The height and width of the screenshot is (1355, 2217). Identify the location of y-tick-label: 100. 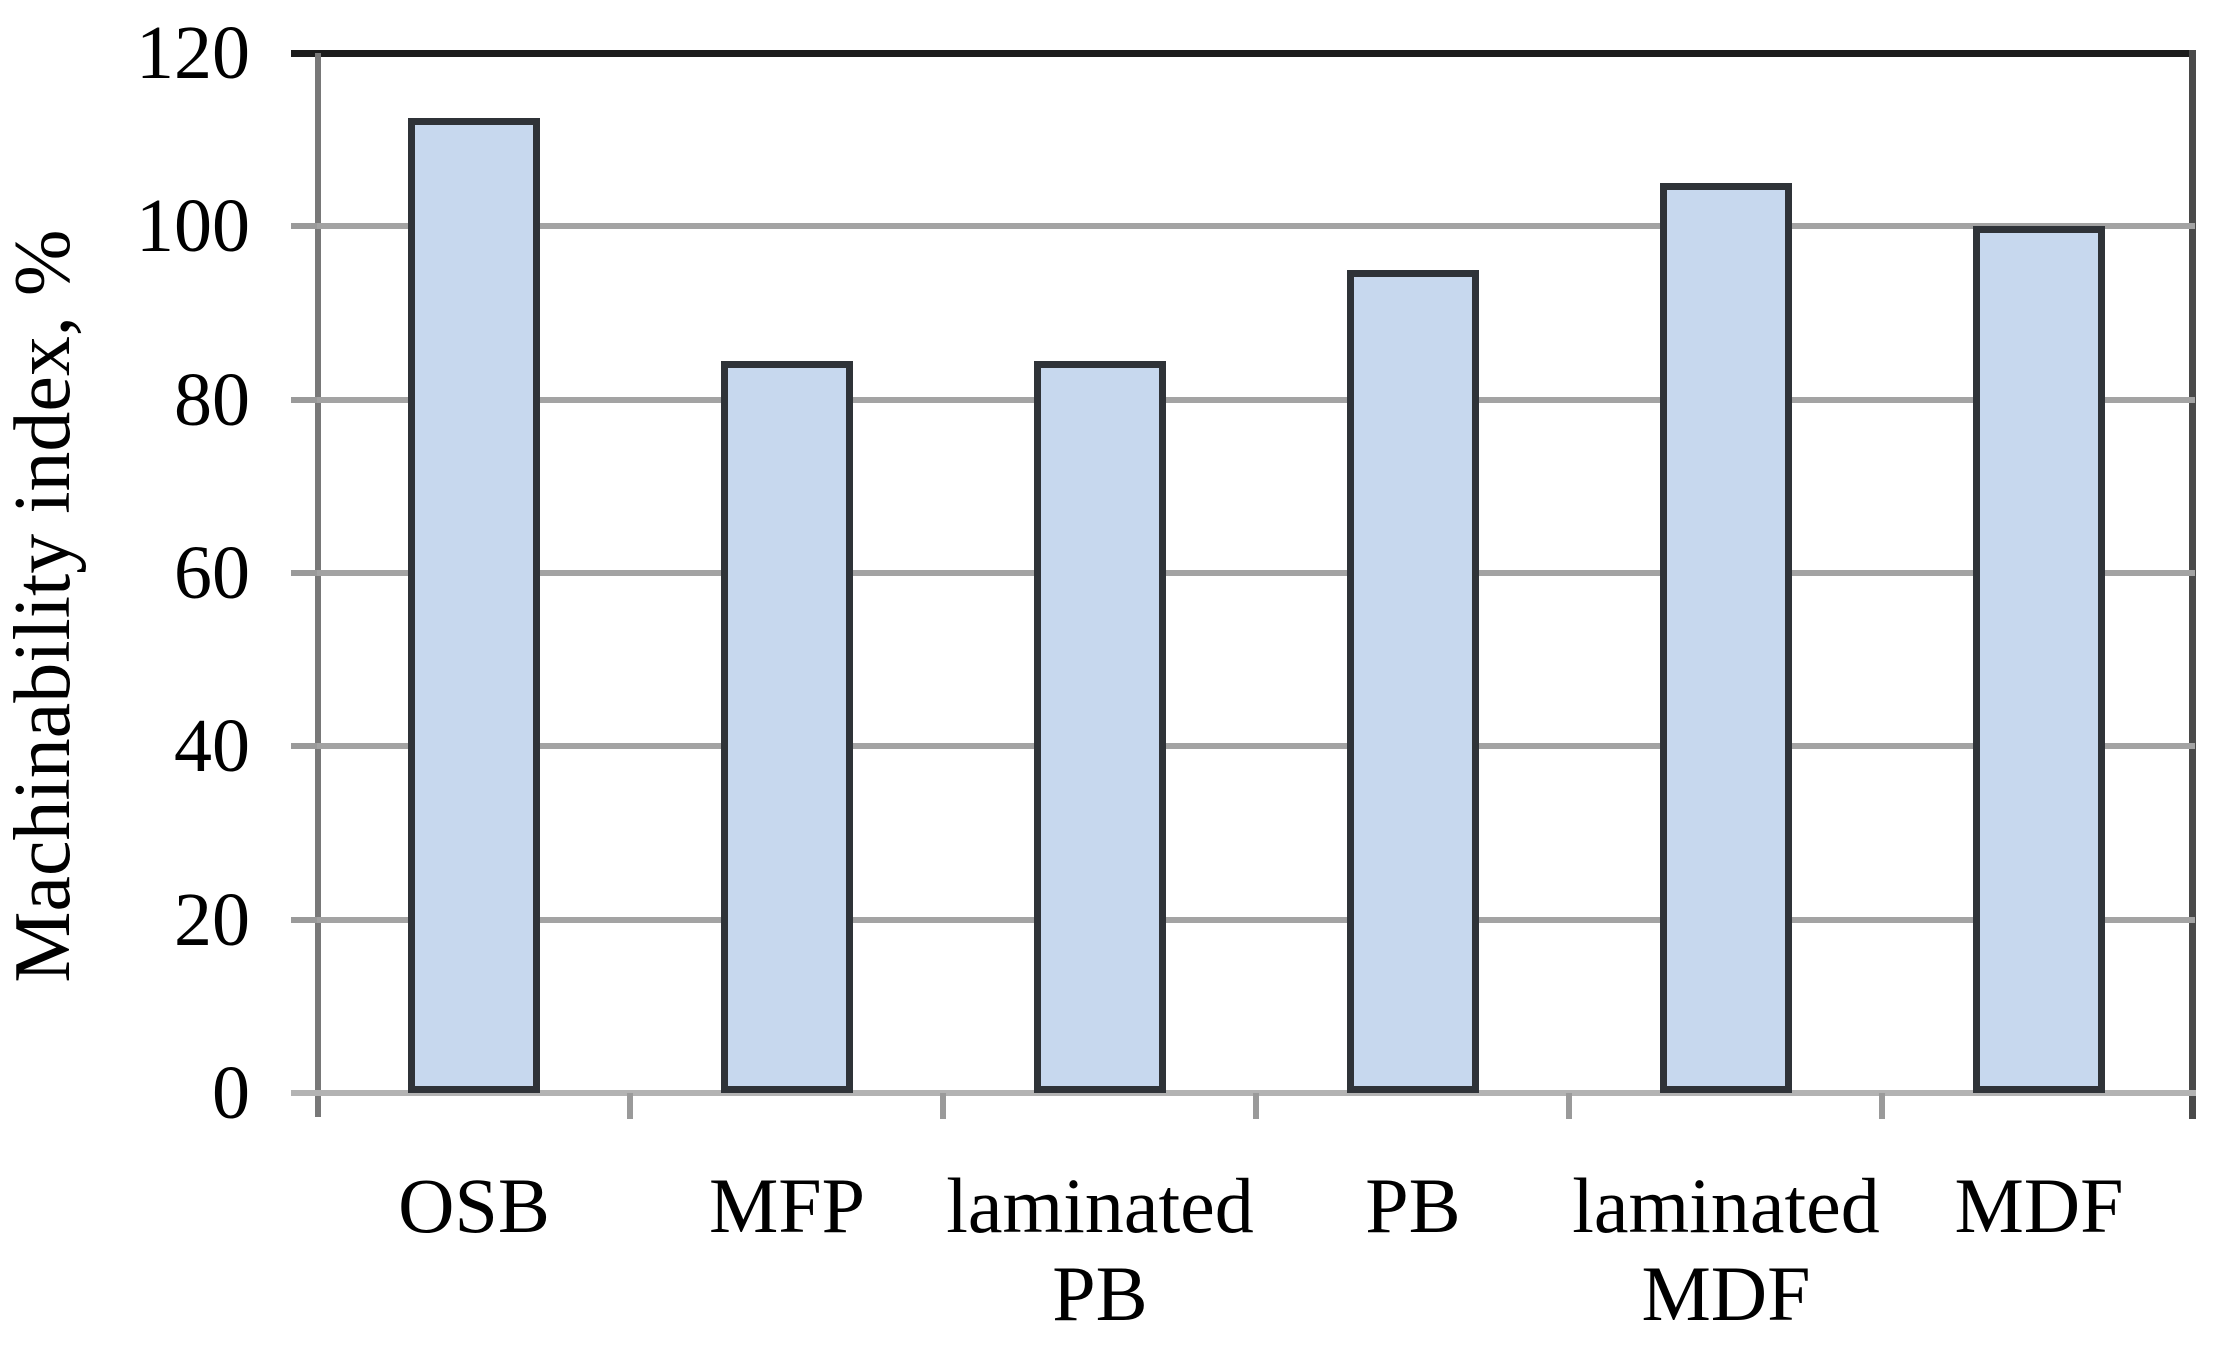
(193, 226).